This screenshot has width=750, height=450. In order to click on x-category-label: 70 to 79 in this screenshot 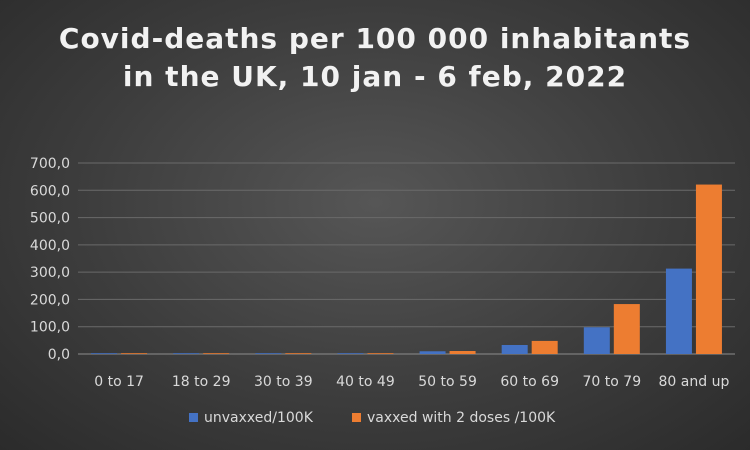, I will do `click(612, 382)`.